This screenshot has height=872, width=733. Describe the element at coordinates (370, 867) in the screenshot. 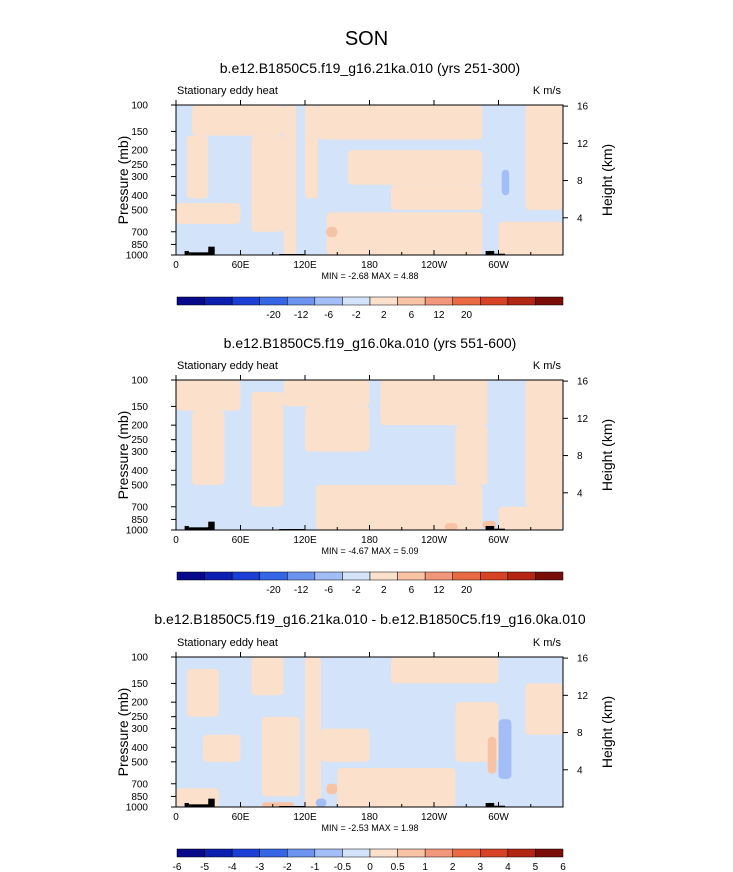

I see `colorbar-label: 0` at that location.